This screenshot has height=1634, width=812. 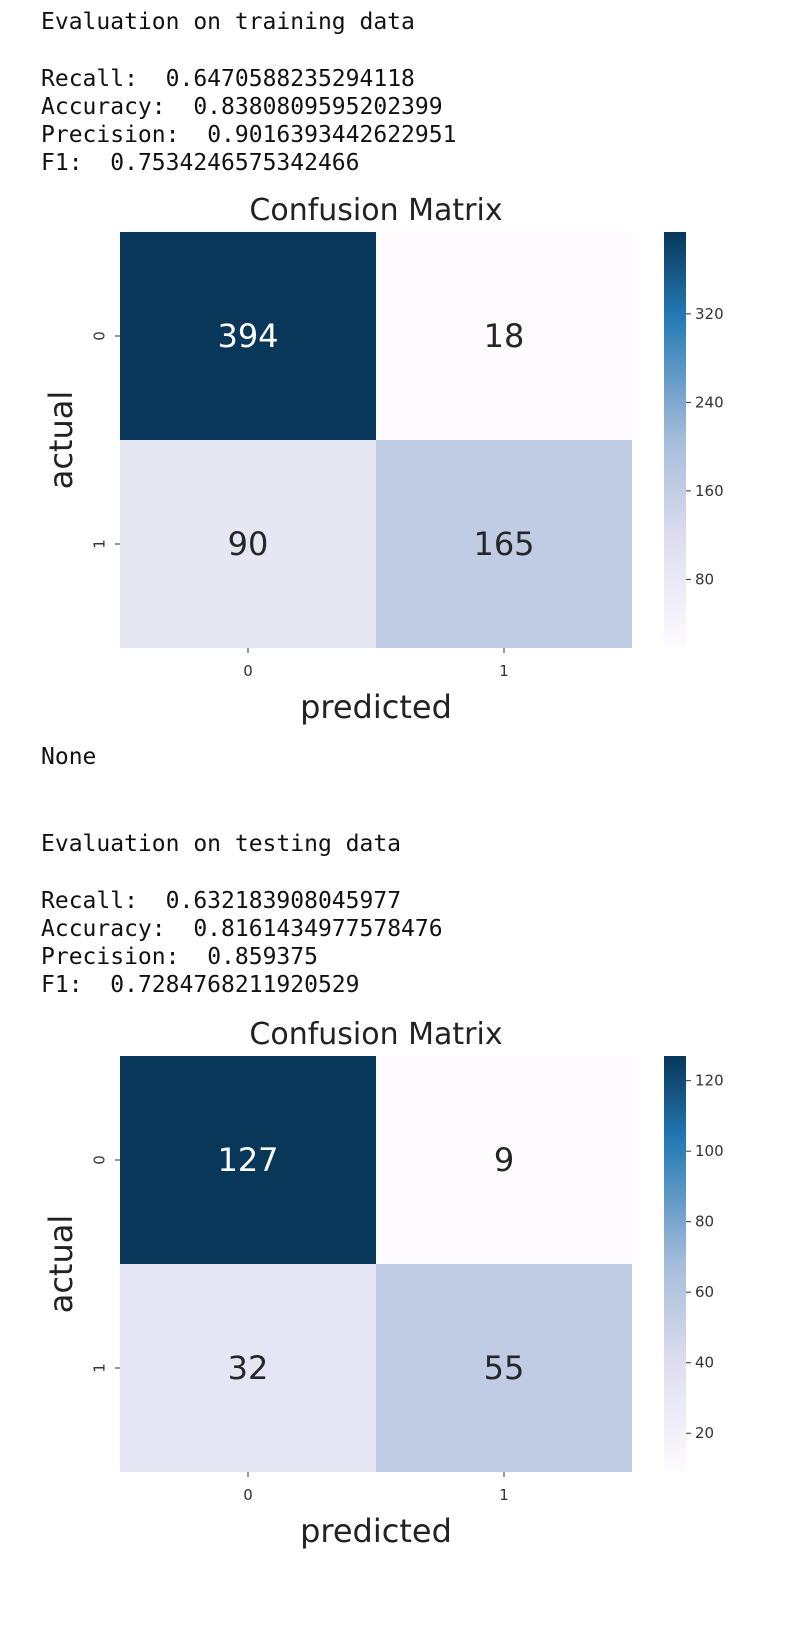 What do you see at coordinates (503, 544) in the screenshot?
I see `cell-value-label: 165` at bounding box center [503, 544].